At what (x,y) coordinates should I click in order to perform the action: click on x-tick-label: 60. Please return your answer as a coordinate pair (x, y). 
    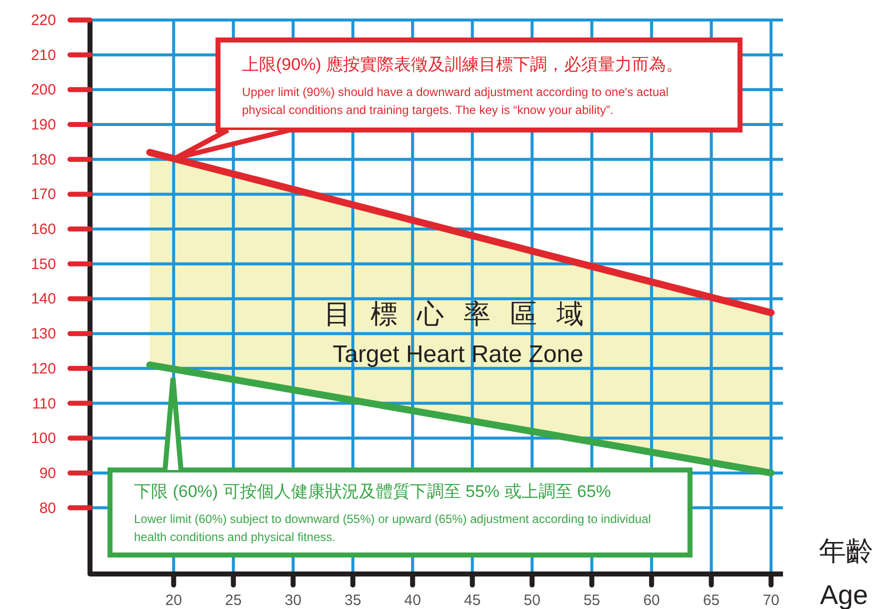
    Looking at the image, I should click on (651, 600).